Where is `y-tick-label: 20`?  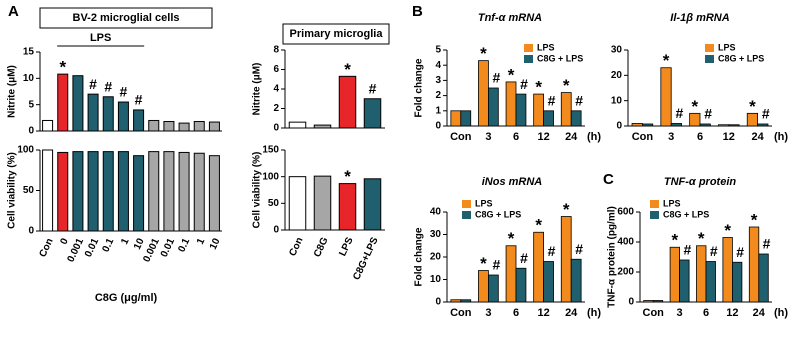 y-tick-label: 20 is located at coordinates (617, 75).